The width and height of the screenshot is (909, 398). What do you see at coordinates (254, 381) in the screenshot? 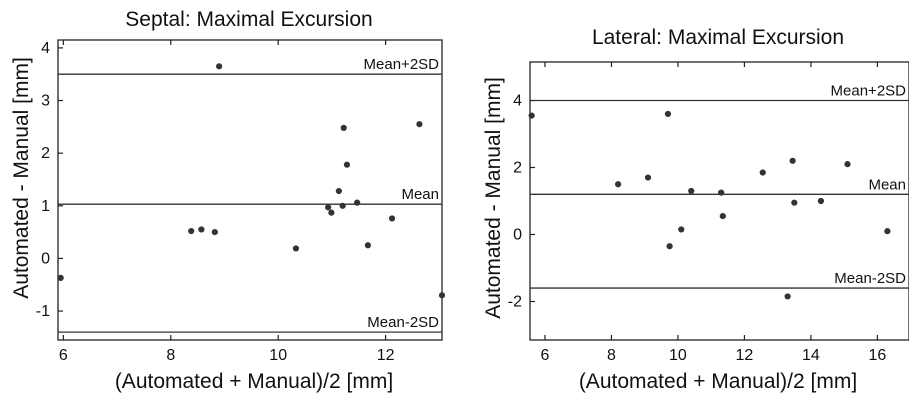
I see `septal-x-axis-label: (Automated + Manual)/2 [mm]` at bounding box center [254, 381].